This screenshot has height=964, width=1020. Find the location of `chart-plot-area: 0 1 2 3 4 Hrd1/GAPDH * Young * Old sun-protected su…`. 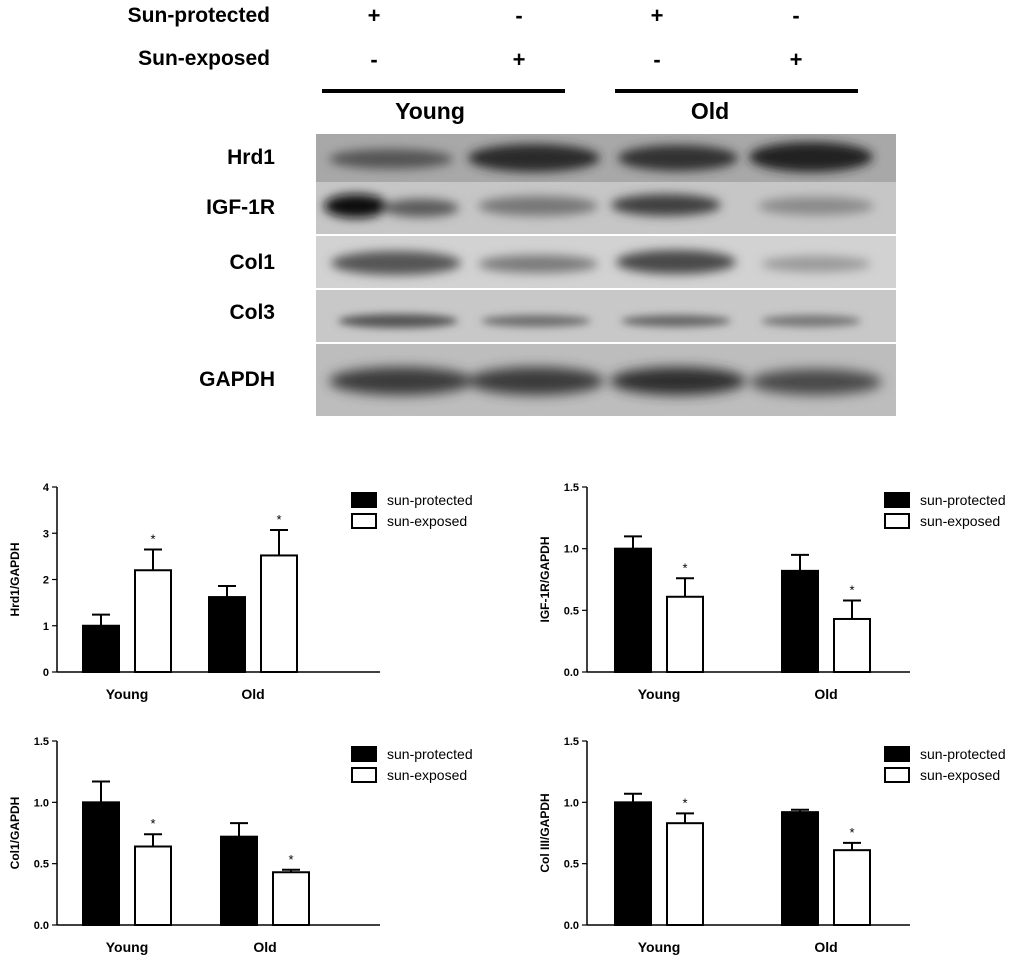

chart-plot-area: 0 1 2 3 4 Hrd1/GAPDH * Young * Old sun-protected su… is located at coordinates (240, 592).